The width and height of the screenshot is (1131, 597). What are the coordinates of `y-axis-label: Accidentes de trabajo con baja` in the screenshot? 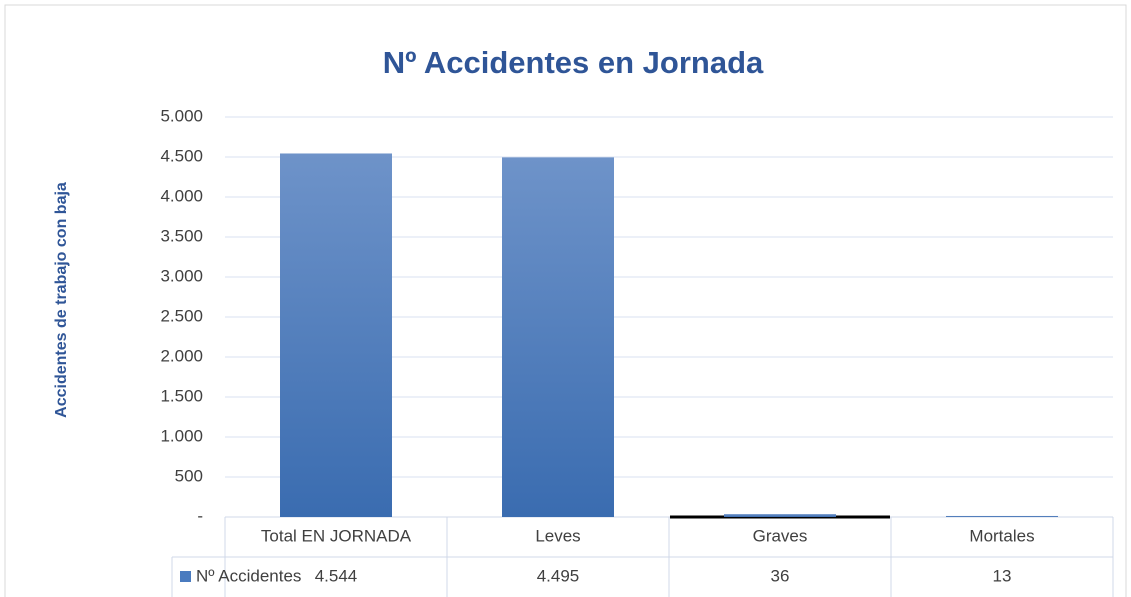 It's located at (61, 300).